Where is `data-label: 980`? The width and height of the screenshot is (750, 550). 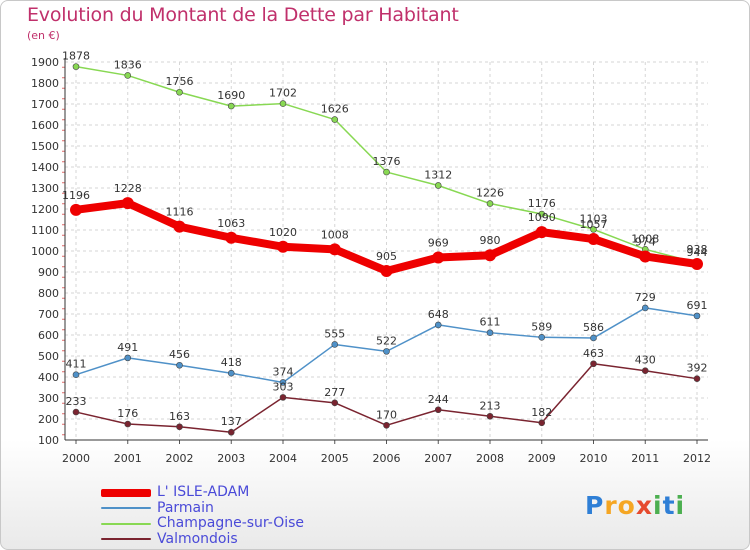
data-label: 980 is located at coordinates (490, 240).